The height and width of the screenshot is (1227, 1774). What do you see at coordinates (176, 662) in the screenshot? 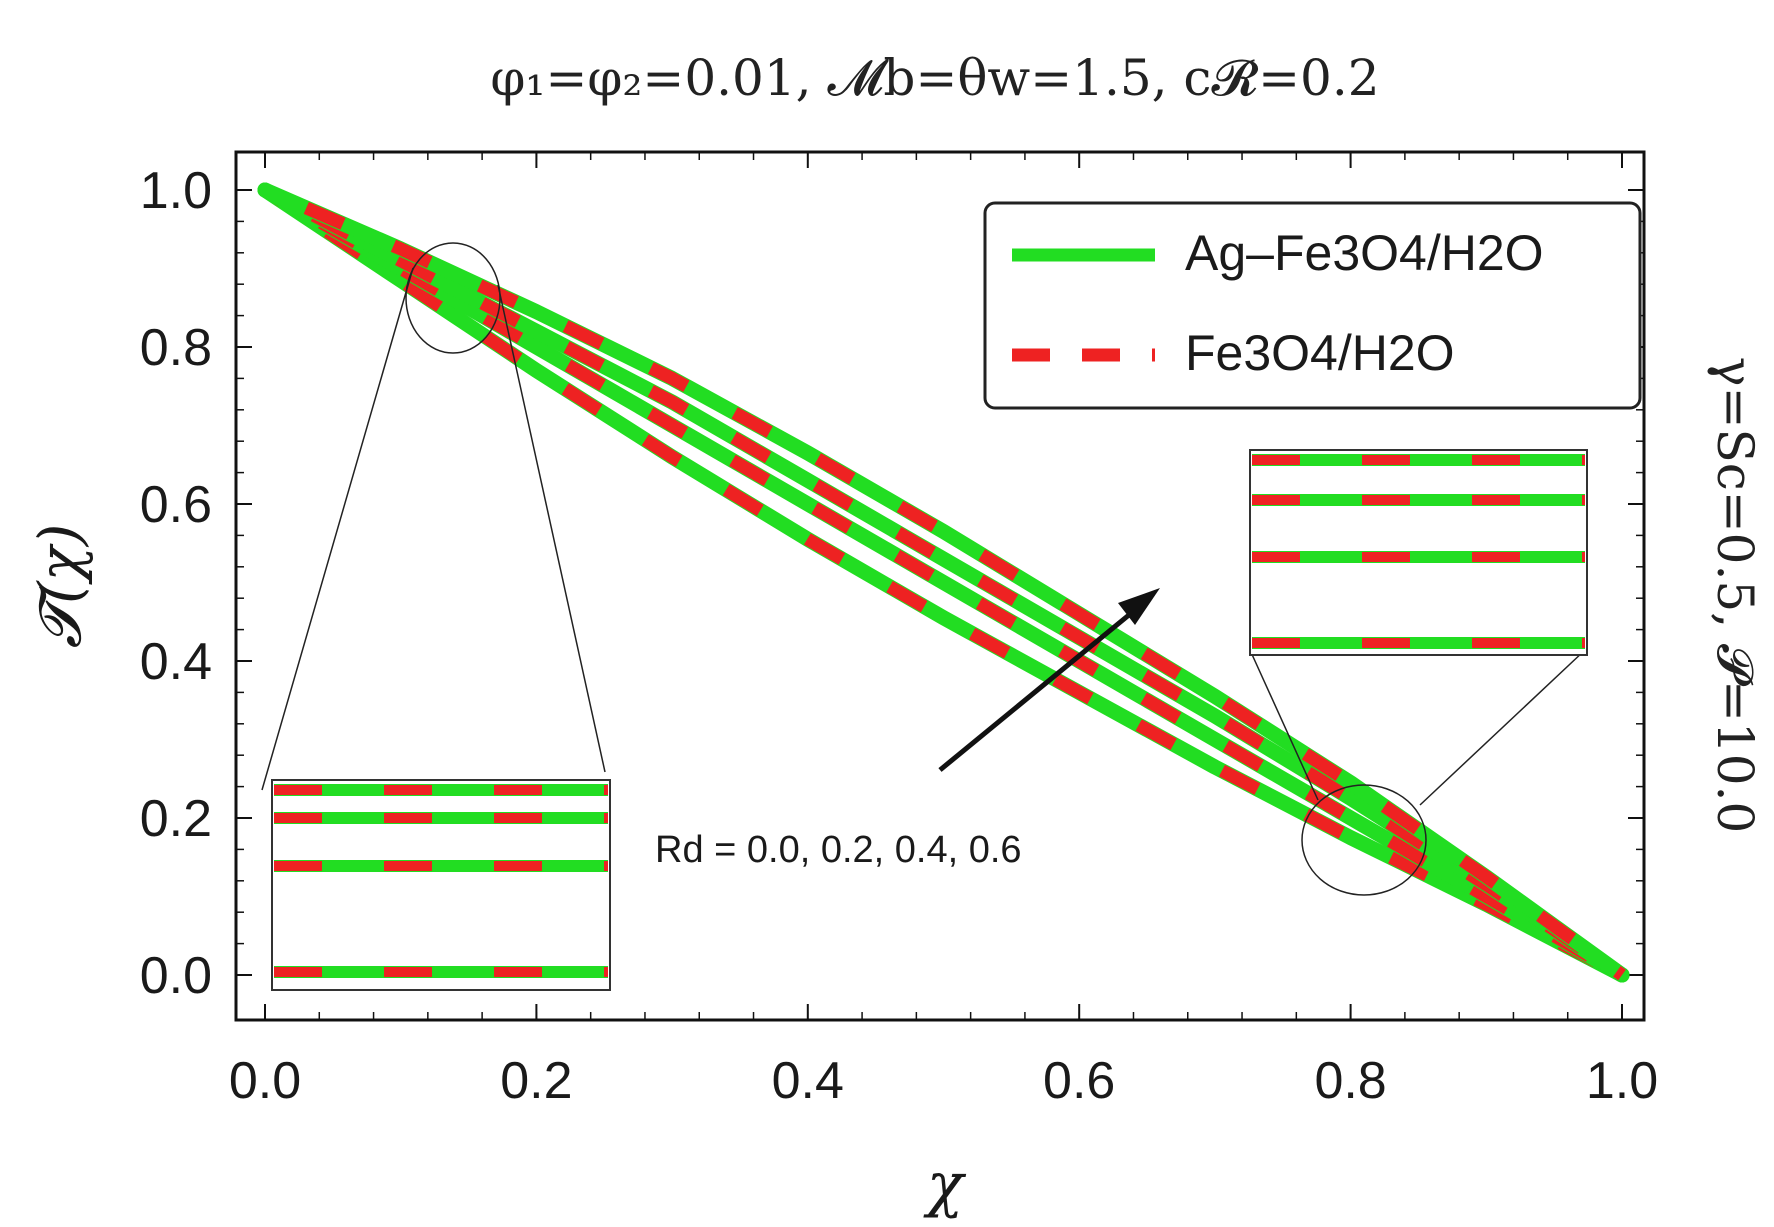
I see `y-tick-label: 0.4` at bounding box center [176, 662].